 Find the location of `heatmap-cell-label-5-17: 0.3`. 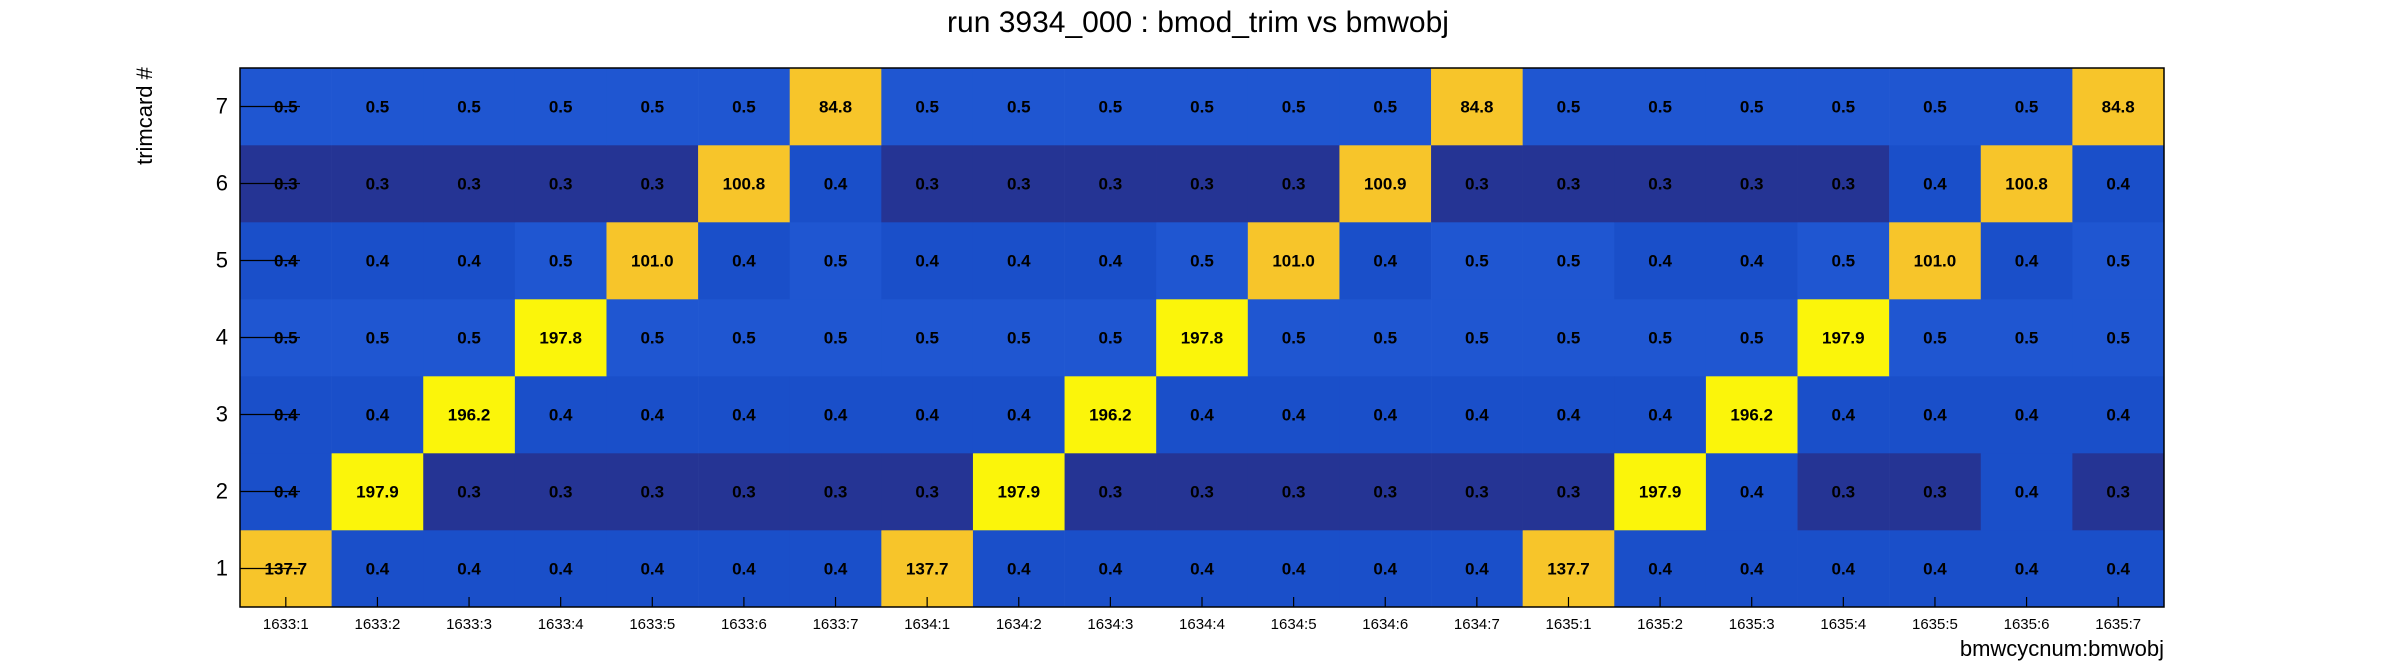

heatmap-cell-label-5-17: 0.3 is located at coordinates (1844, 184).